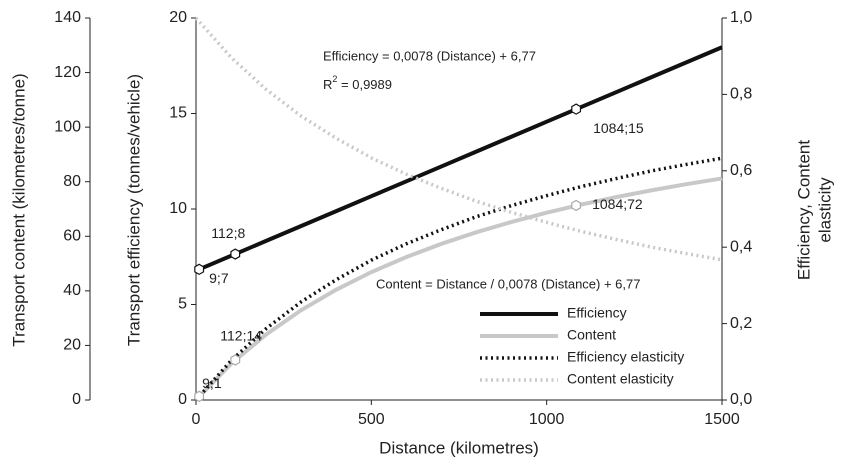 The image size is (854, 470). Describe the element at coordinates (72, 290) in the screenshot. I see `y3-tick-label: 40` at that location.